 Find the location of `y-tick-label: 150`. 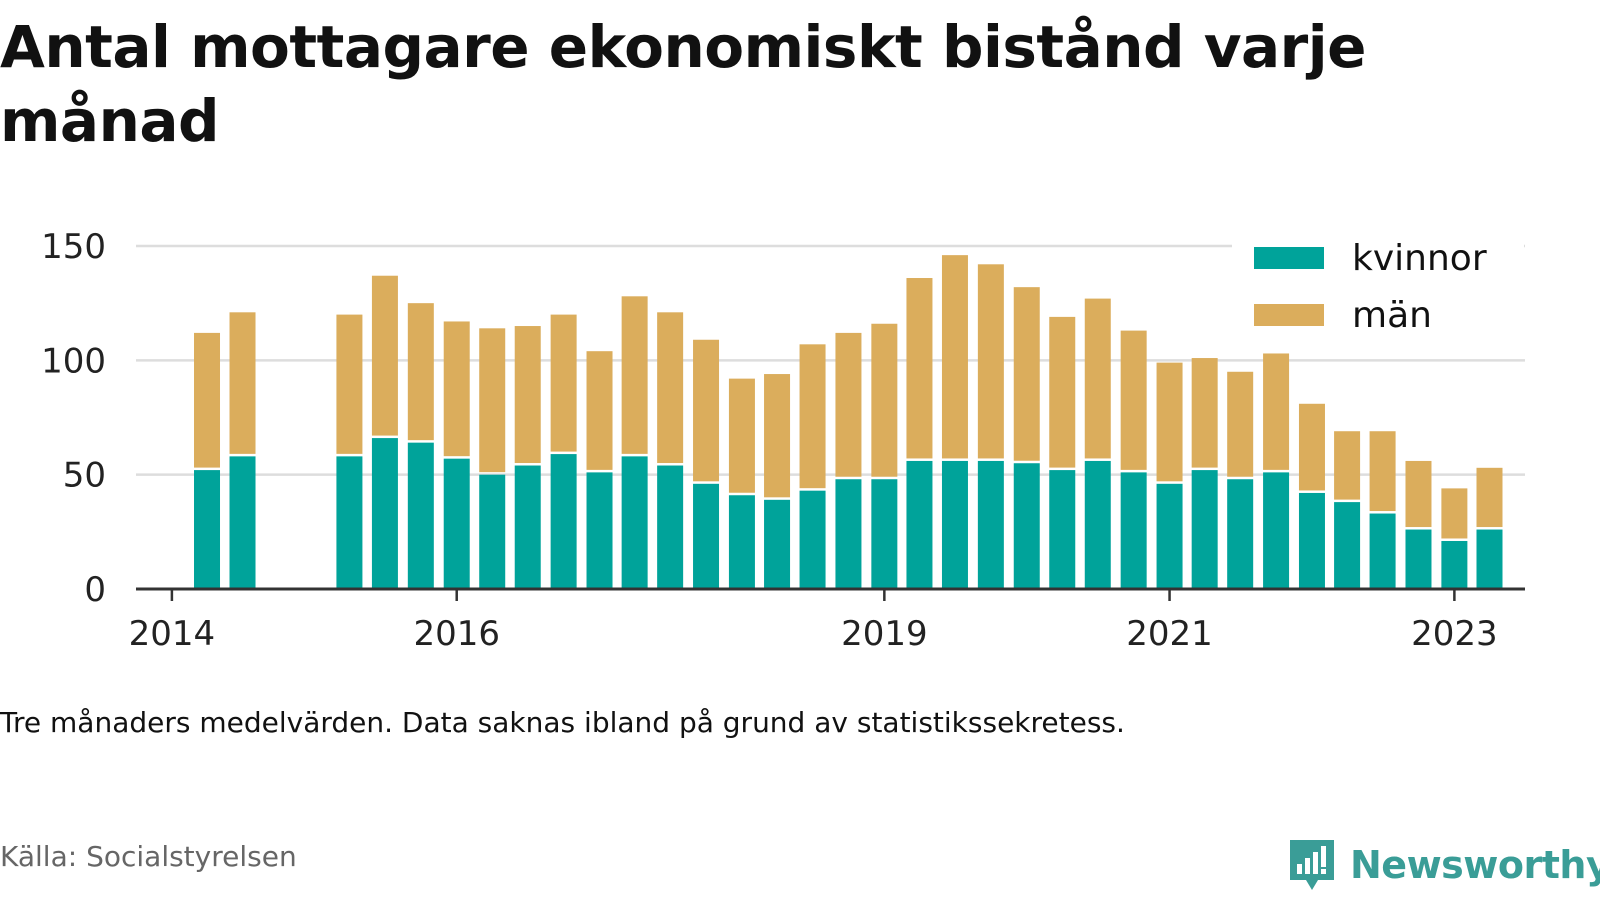

y-tick-label: 150 is located at coordinates (73, 247).